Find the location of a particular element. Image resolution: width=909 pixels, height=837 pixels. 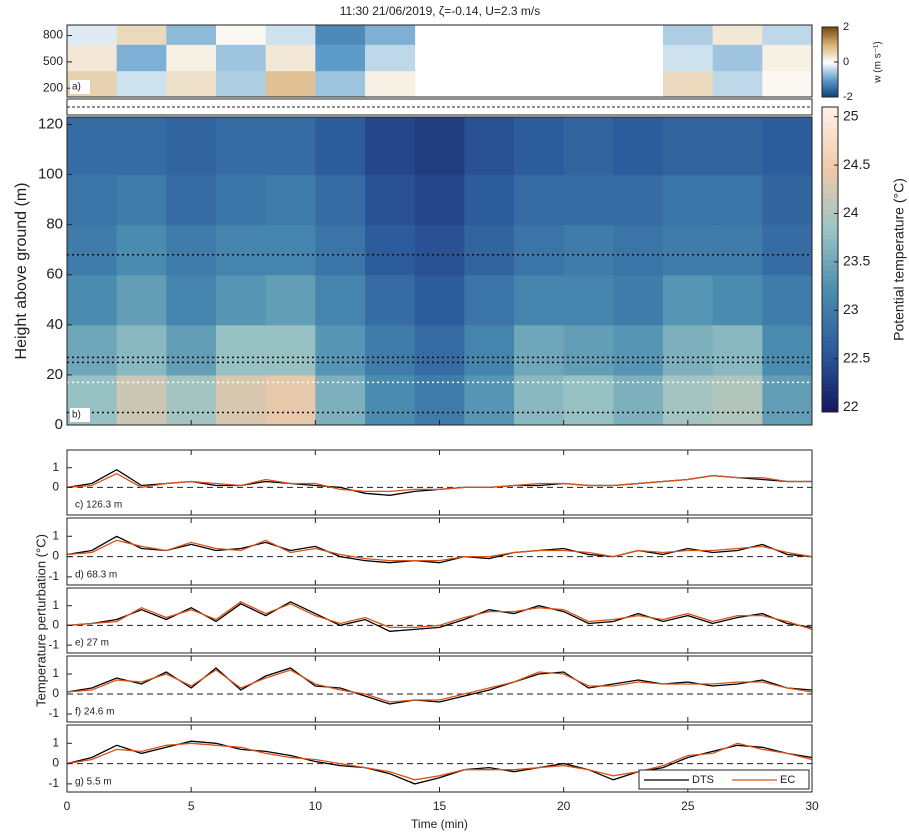

panel-label-bg is located at coordinates (80, 87).